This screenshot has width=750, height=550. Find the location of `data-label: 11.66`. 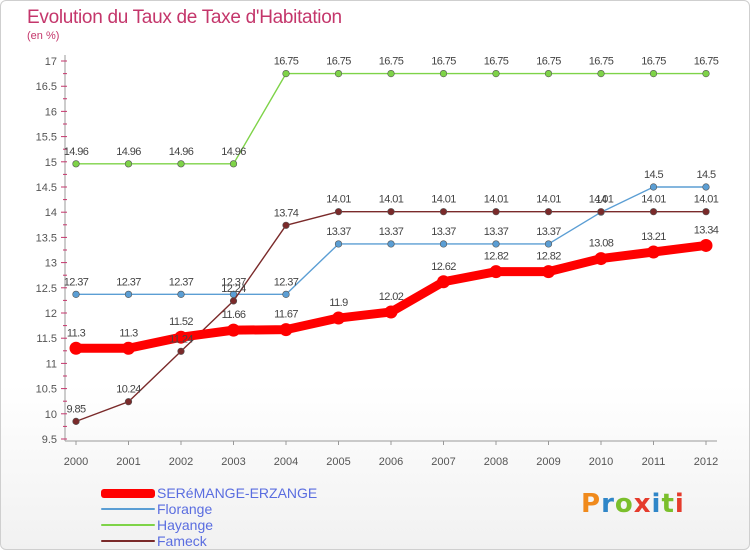

data-label: 11.66 is located at coordinates (234, 315).